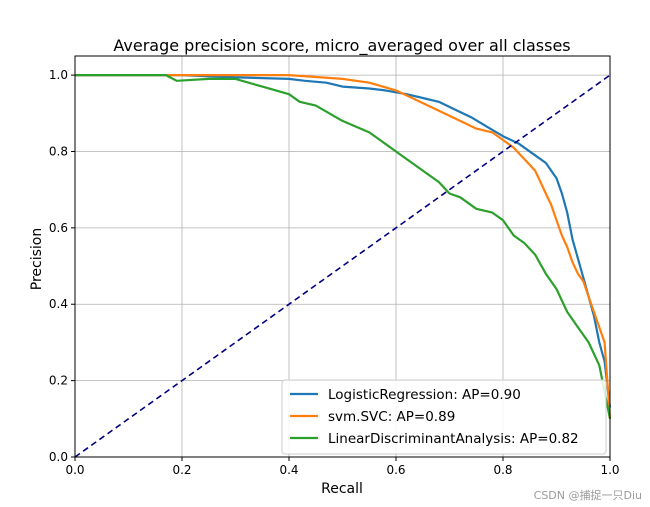 Image resolution: width=650 pixels, height=507 pixels. I want to click on y-tick-label: 0.0, so click(58, 457).